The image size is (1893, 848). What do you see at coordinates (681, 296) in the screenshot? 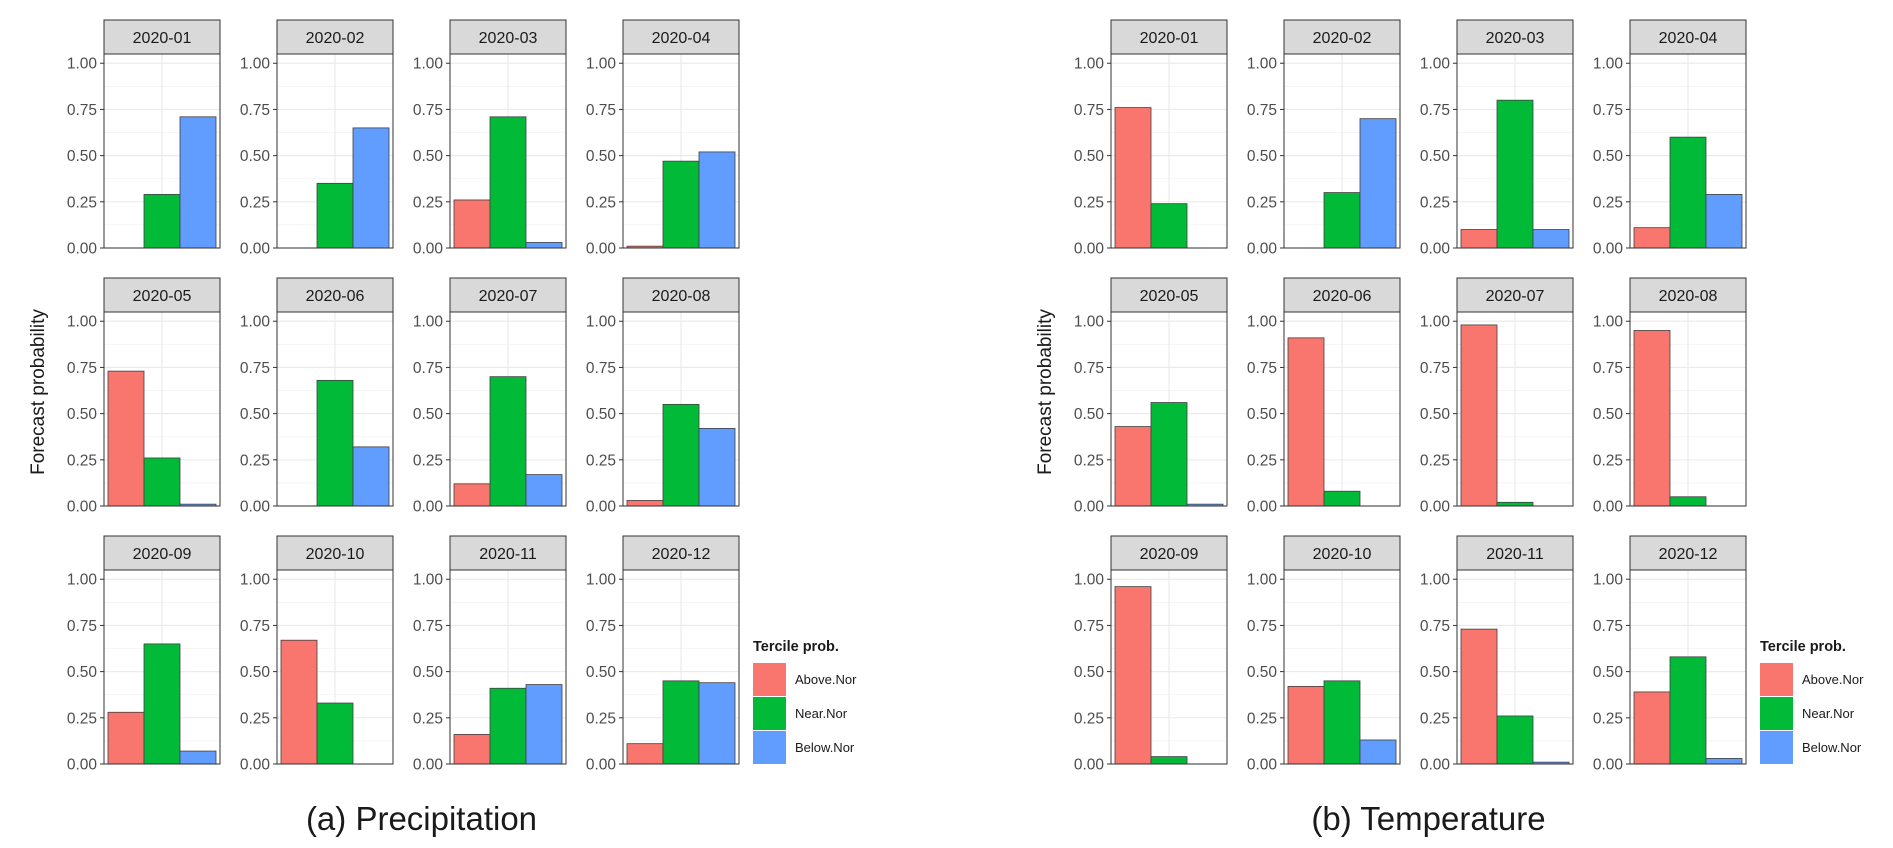
I see `facet-label: 2020-08` at bounding box center [681, 296].